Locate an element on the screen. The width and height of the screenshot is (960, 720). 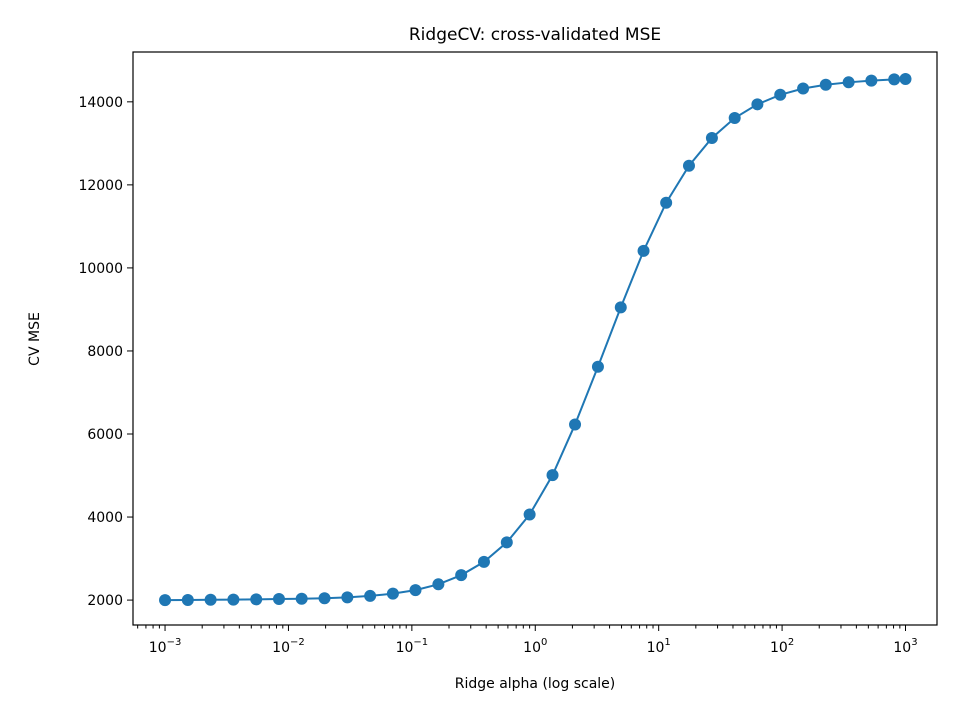
x-tick-label-exponent: −3 is located at coordinates (174, 642).